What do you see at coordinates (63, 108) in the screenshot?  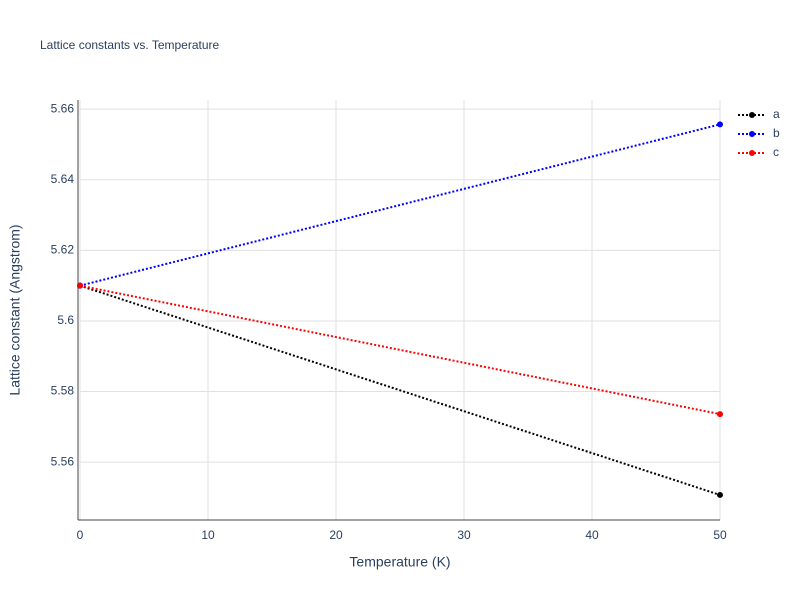 I see `y-tick-label: 5.66` at bounding box center [63, 108].